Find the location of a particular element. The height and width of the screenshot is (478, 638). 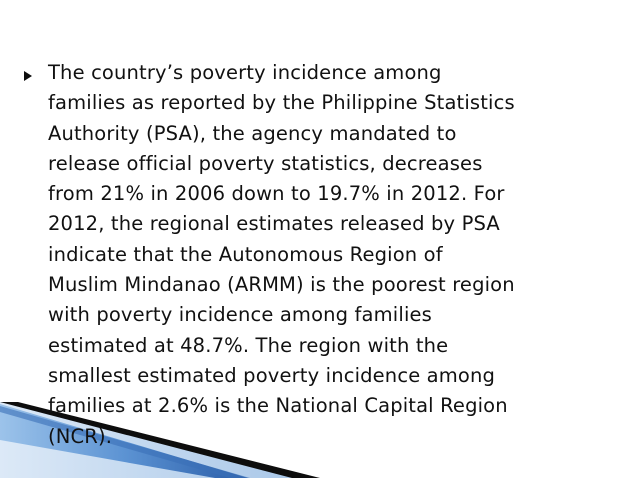

triangle-right-icon is located at coordinates (28, 76).